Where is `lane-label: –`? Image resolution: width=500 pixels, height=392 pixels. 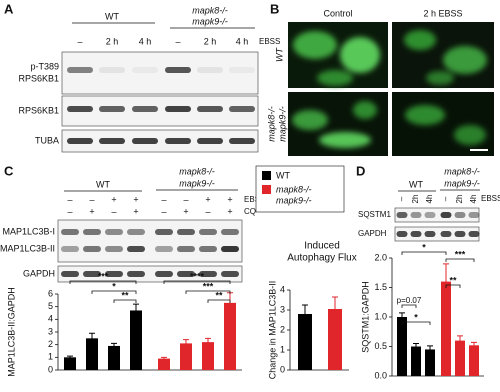 lane-label: – is located at coordinates (401, 198).